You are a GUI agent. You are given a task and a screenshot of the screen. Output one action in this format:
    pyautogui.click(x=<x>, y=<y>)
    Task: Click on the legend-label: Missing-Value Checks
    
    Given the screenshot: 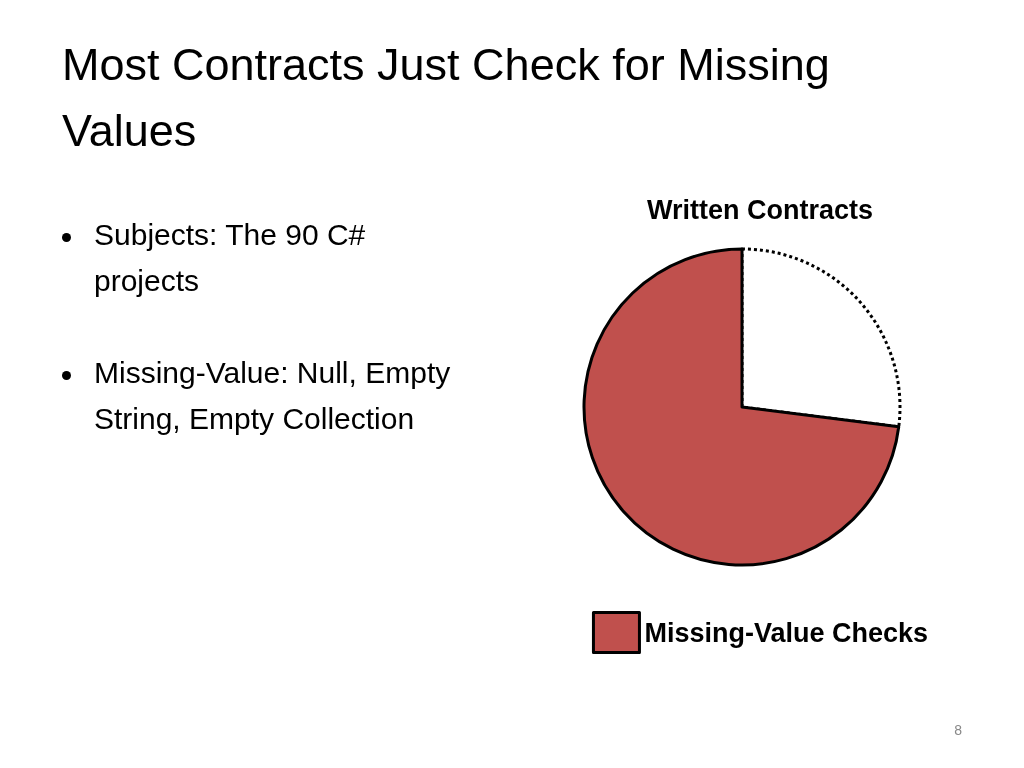 What is the action you would take?
    pyautogui.click(x=786, y=632)
    